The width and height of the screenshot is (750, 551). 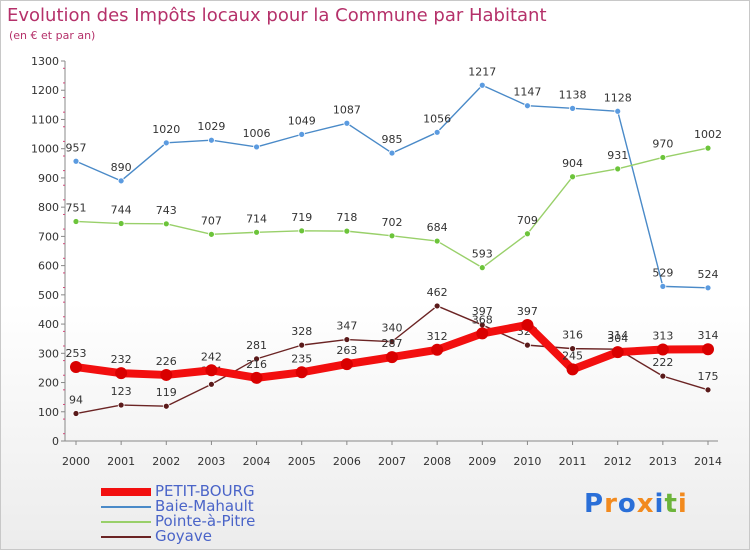 I want to click on data-label-petit-bourg: 232, so click(x=121, y=359).